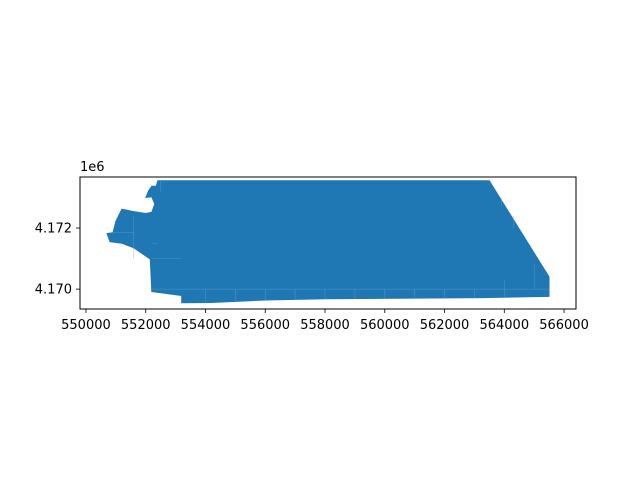 This screenshot has width=640, height=480. I want to click on y-offset-label: 1e6, so click(92, 167).